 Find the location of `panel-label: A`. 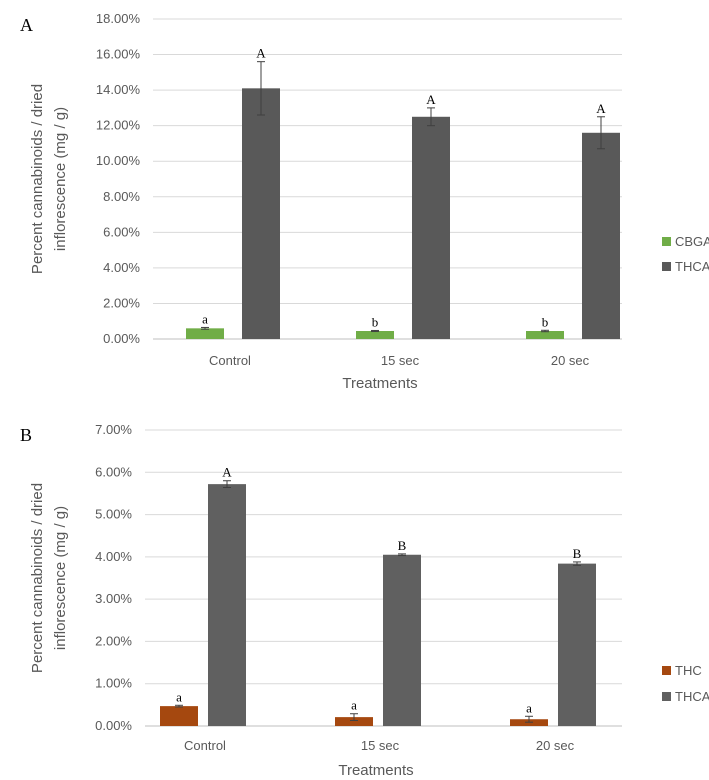

panel-label: A is located at coordinates (26, 25).